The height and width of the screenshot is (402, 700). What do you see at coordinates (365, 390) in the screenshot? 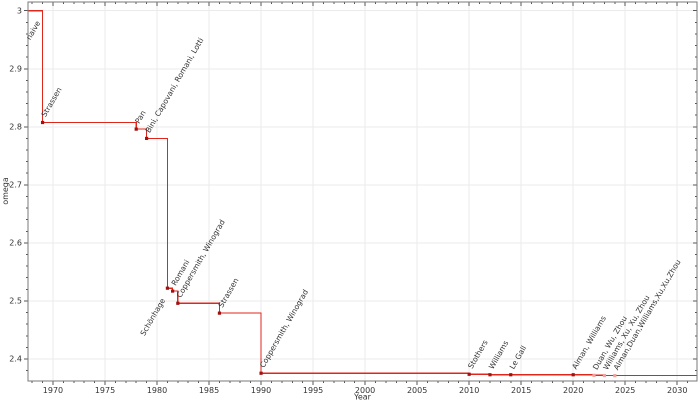
I see `x-tick-label: 2000` at bounding box center [365, 390].